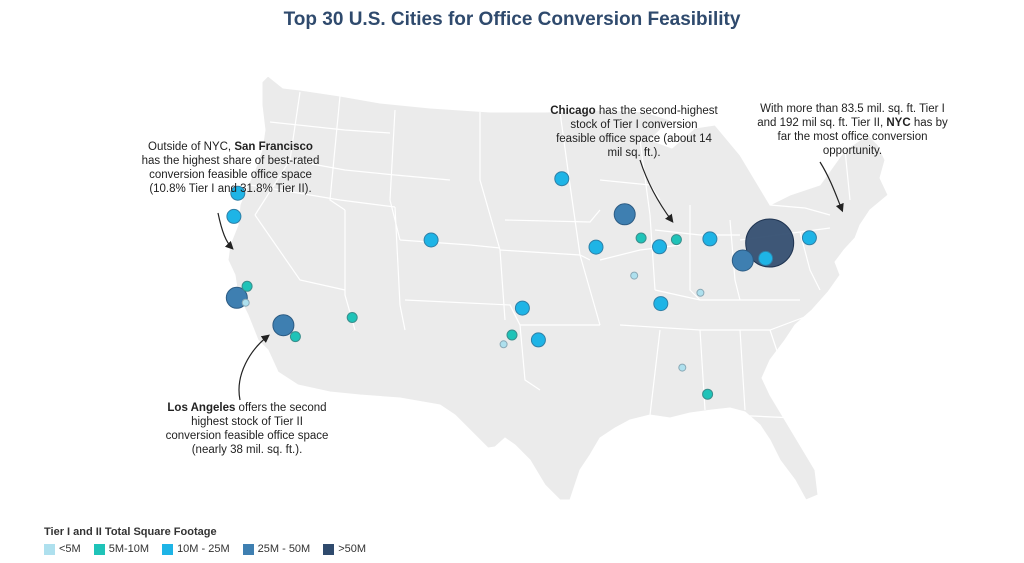 This screenshot has height=563, width=1024. Describe the element at coordinates (329, 549) in the screenshot. I see `legend-swatch-gt50` at that location.